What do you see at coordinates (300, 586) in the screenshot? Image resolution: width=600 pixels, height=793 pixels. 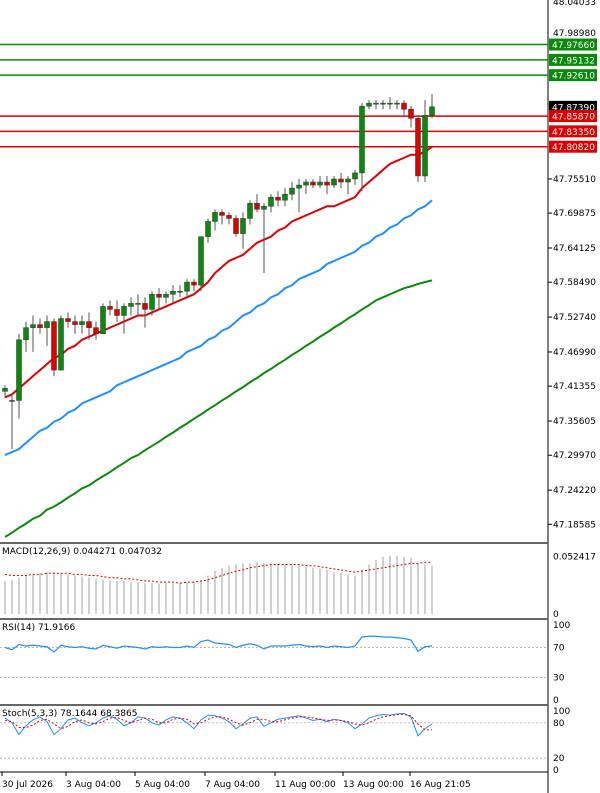 I see `macd-panel: 0.052417 0` at bounding box center [300, 586].